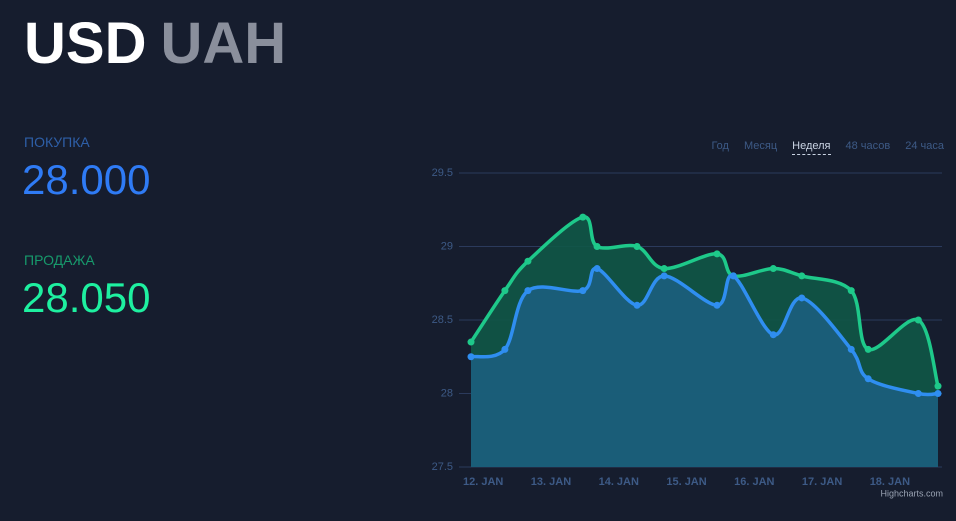 Image resolution: width=956 pixels, height=521 pixels. I want to click on credit: Highcharts.com, so click(911, 493).